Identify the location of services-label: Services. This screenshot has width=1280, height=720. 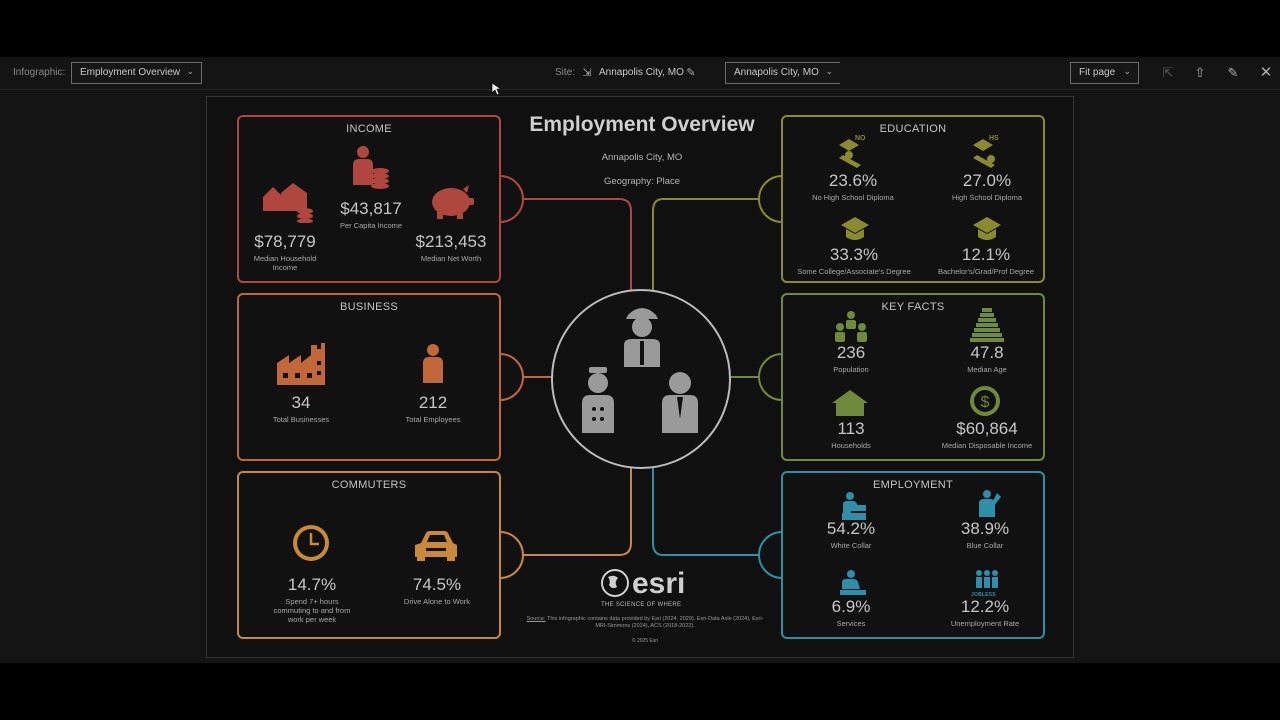
(851, 623).